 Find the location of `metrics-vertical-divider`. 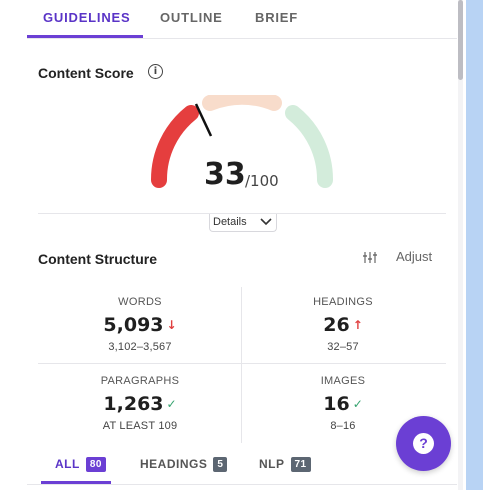

metrics-vertical-divider is located at coordinates (241, 365).